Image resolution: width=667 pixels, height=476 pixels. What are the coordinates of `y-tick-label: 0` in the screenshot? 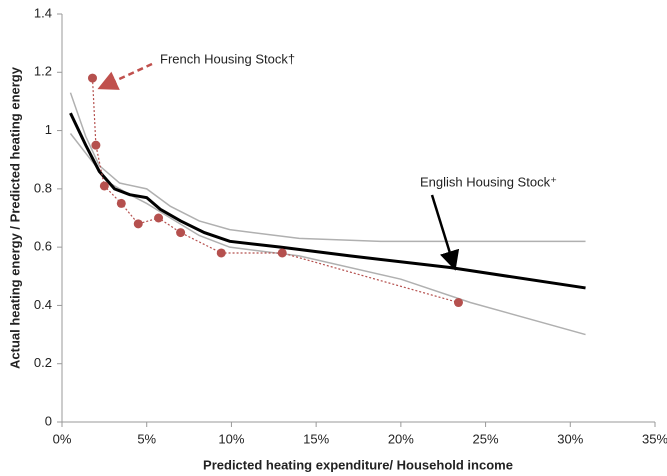 It's located at (48, 420).